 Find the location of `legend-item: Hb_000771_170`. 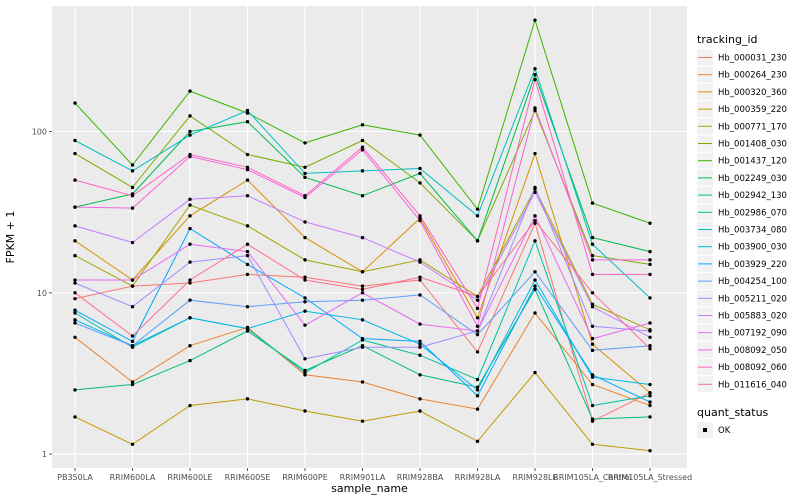

legend-item: Hb_000771_170 is located at coordinates (742, 126).